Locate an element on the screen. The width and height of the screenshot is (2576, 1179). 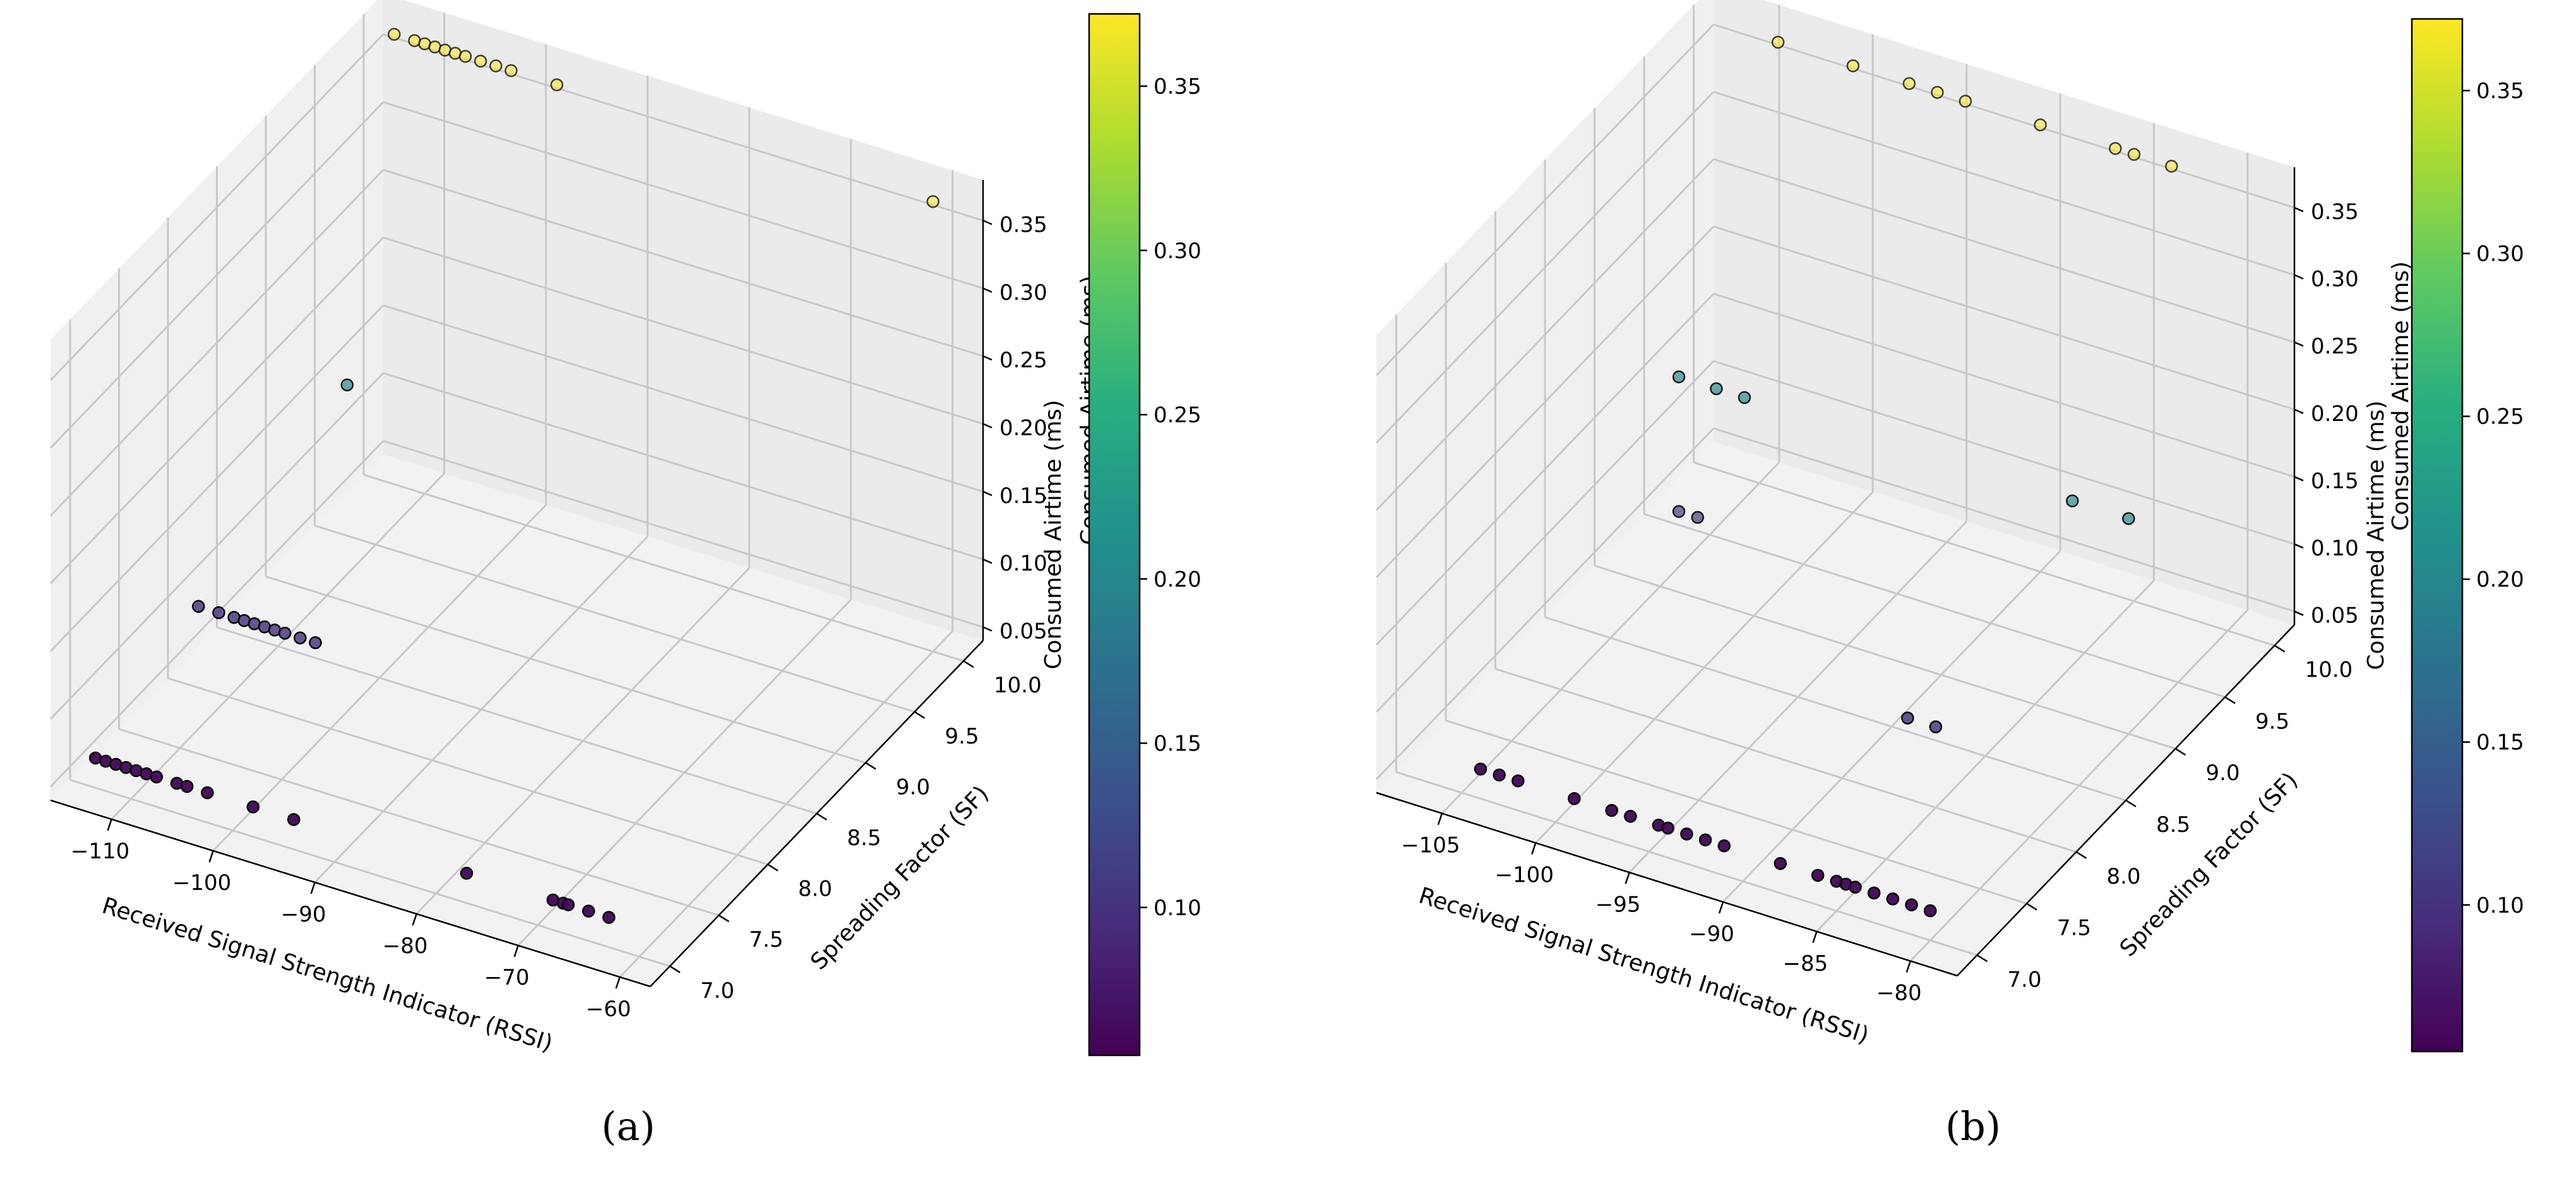
x-tick-label: −85 is located at coordinates (1805, 963).